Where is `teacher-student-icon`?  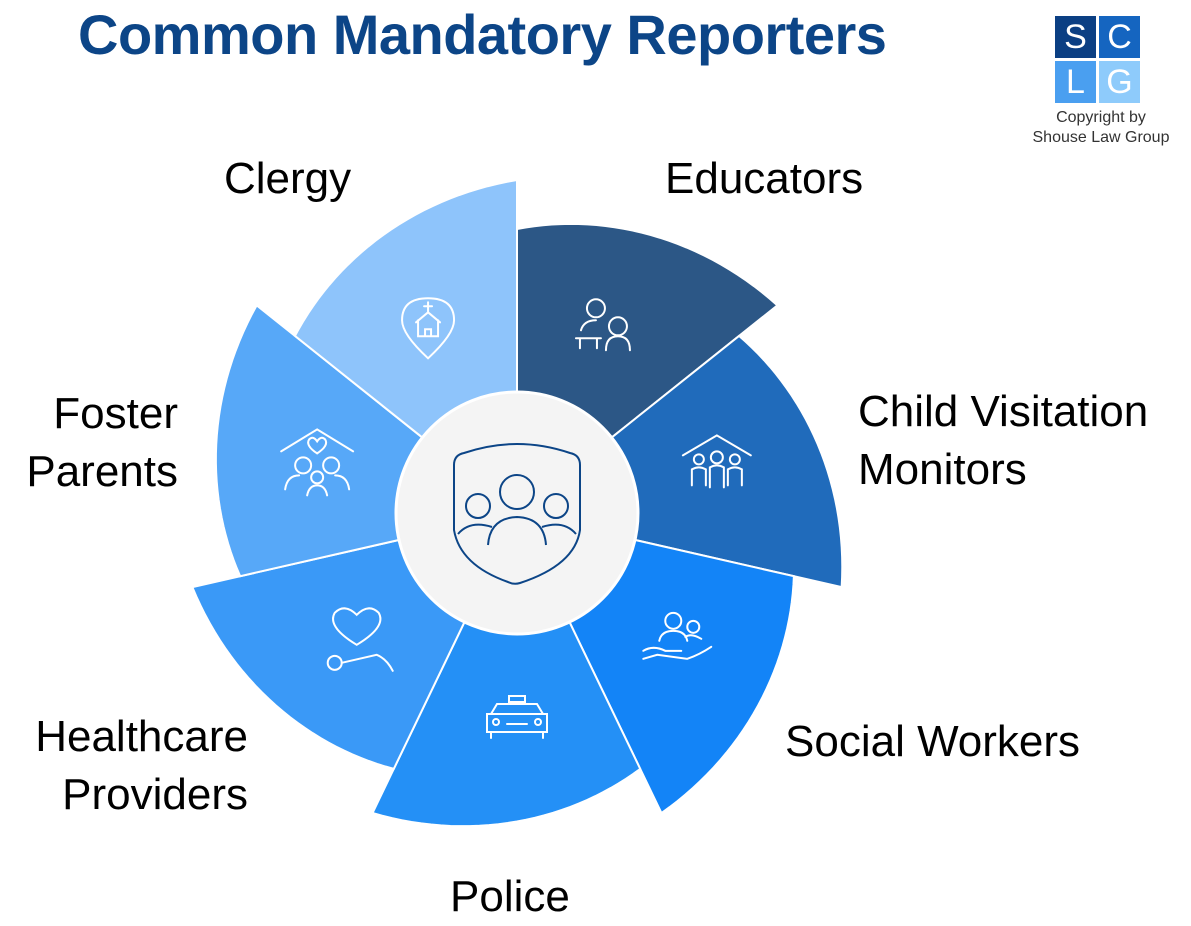
teacher-student-icon is located at coordinates (602, 325).